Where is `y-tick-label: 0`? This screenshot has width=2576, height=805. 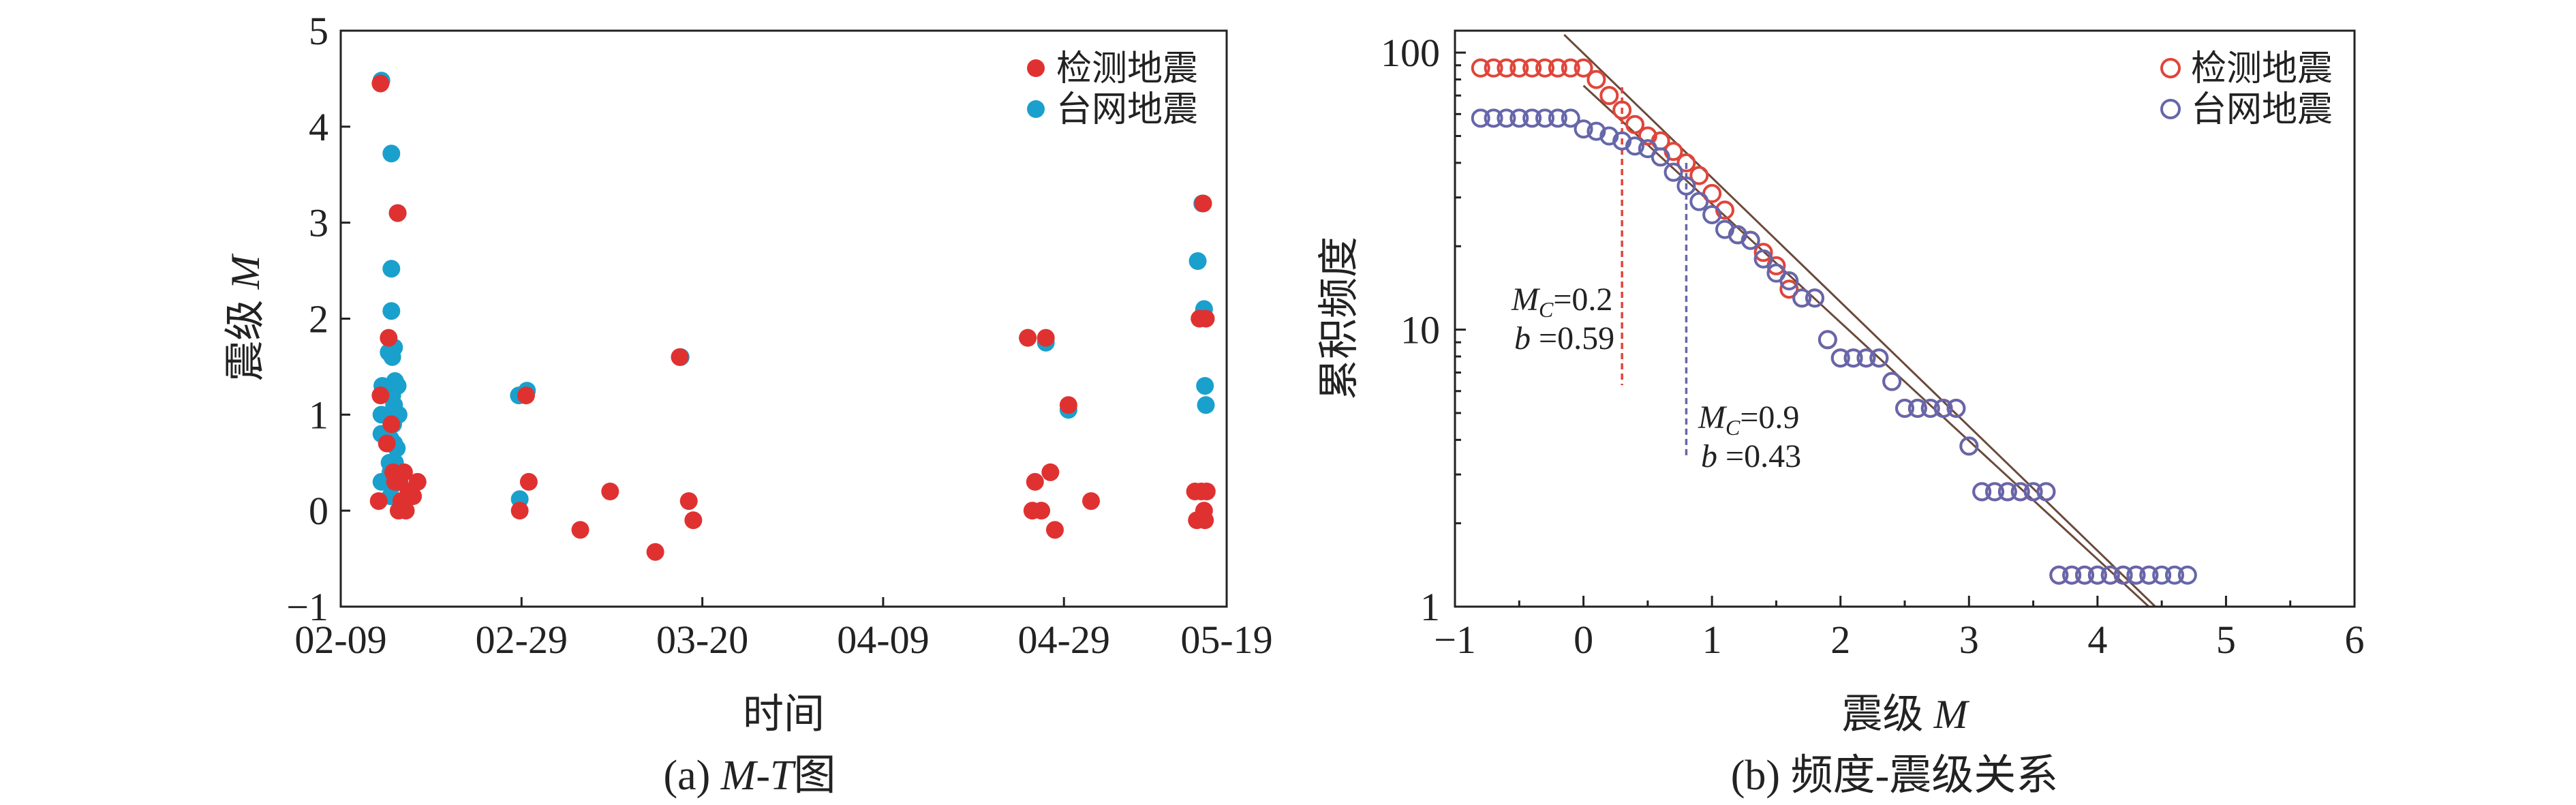
y-tick-label: 0 is located at coordinates (318, 511).